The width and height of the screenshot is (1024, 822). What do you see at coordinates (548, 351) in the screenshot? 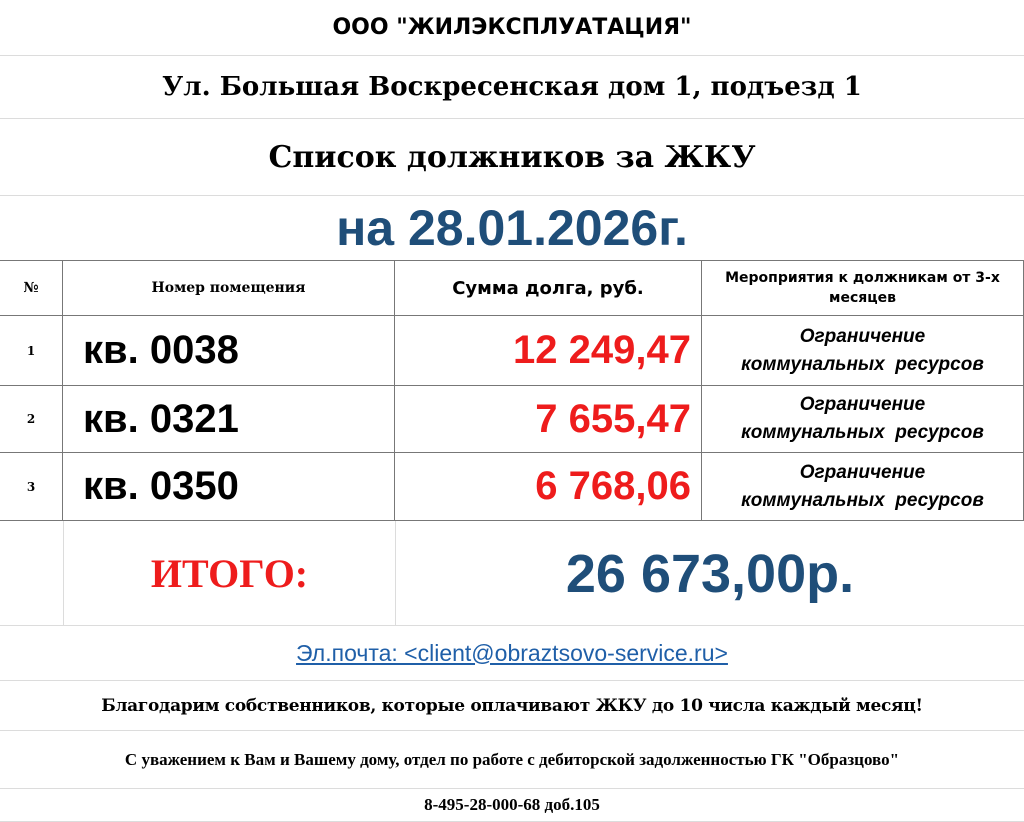
I see `debt-amount: 12 249,47` at bounding box center [548, 351].